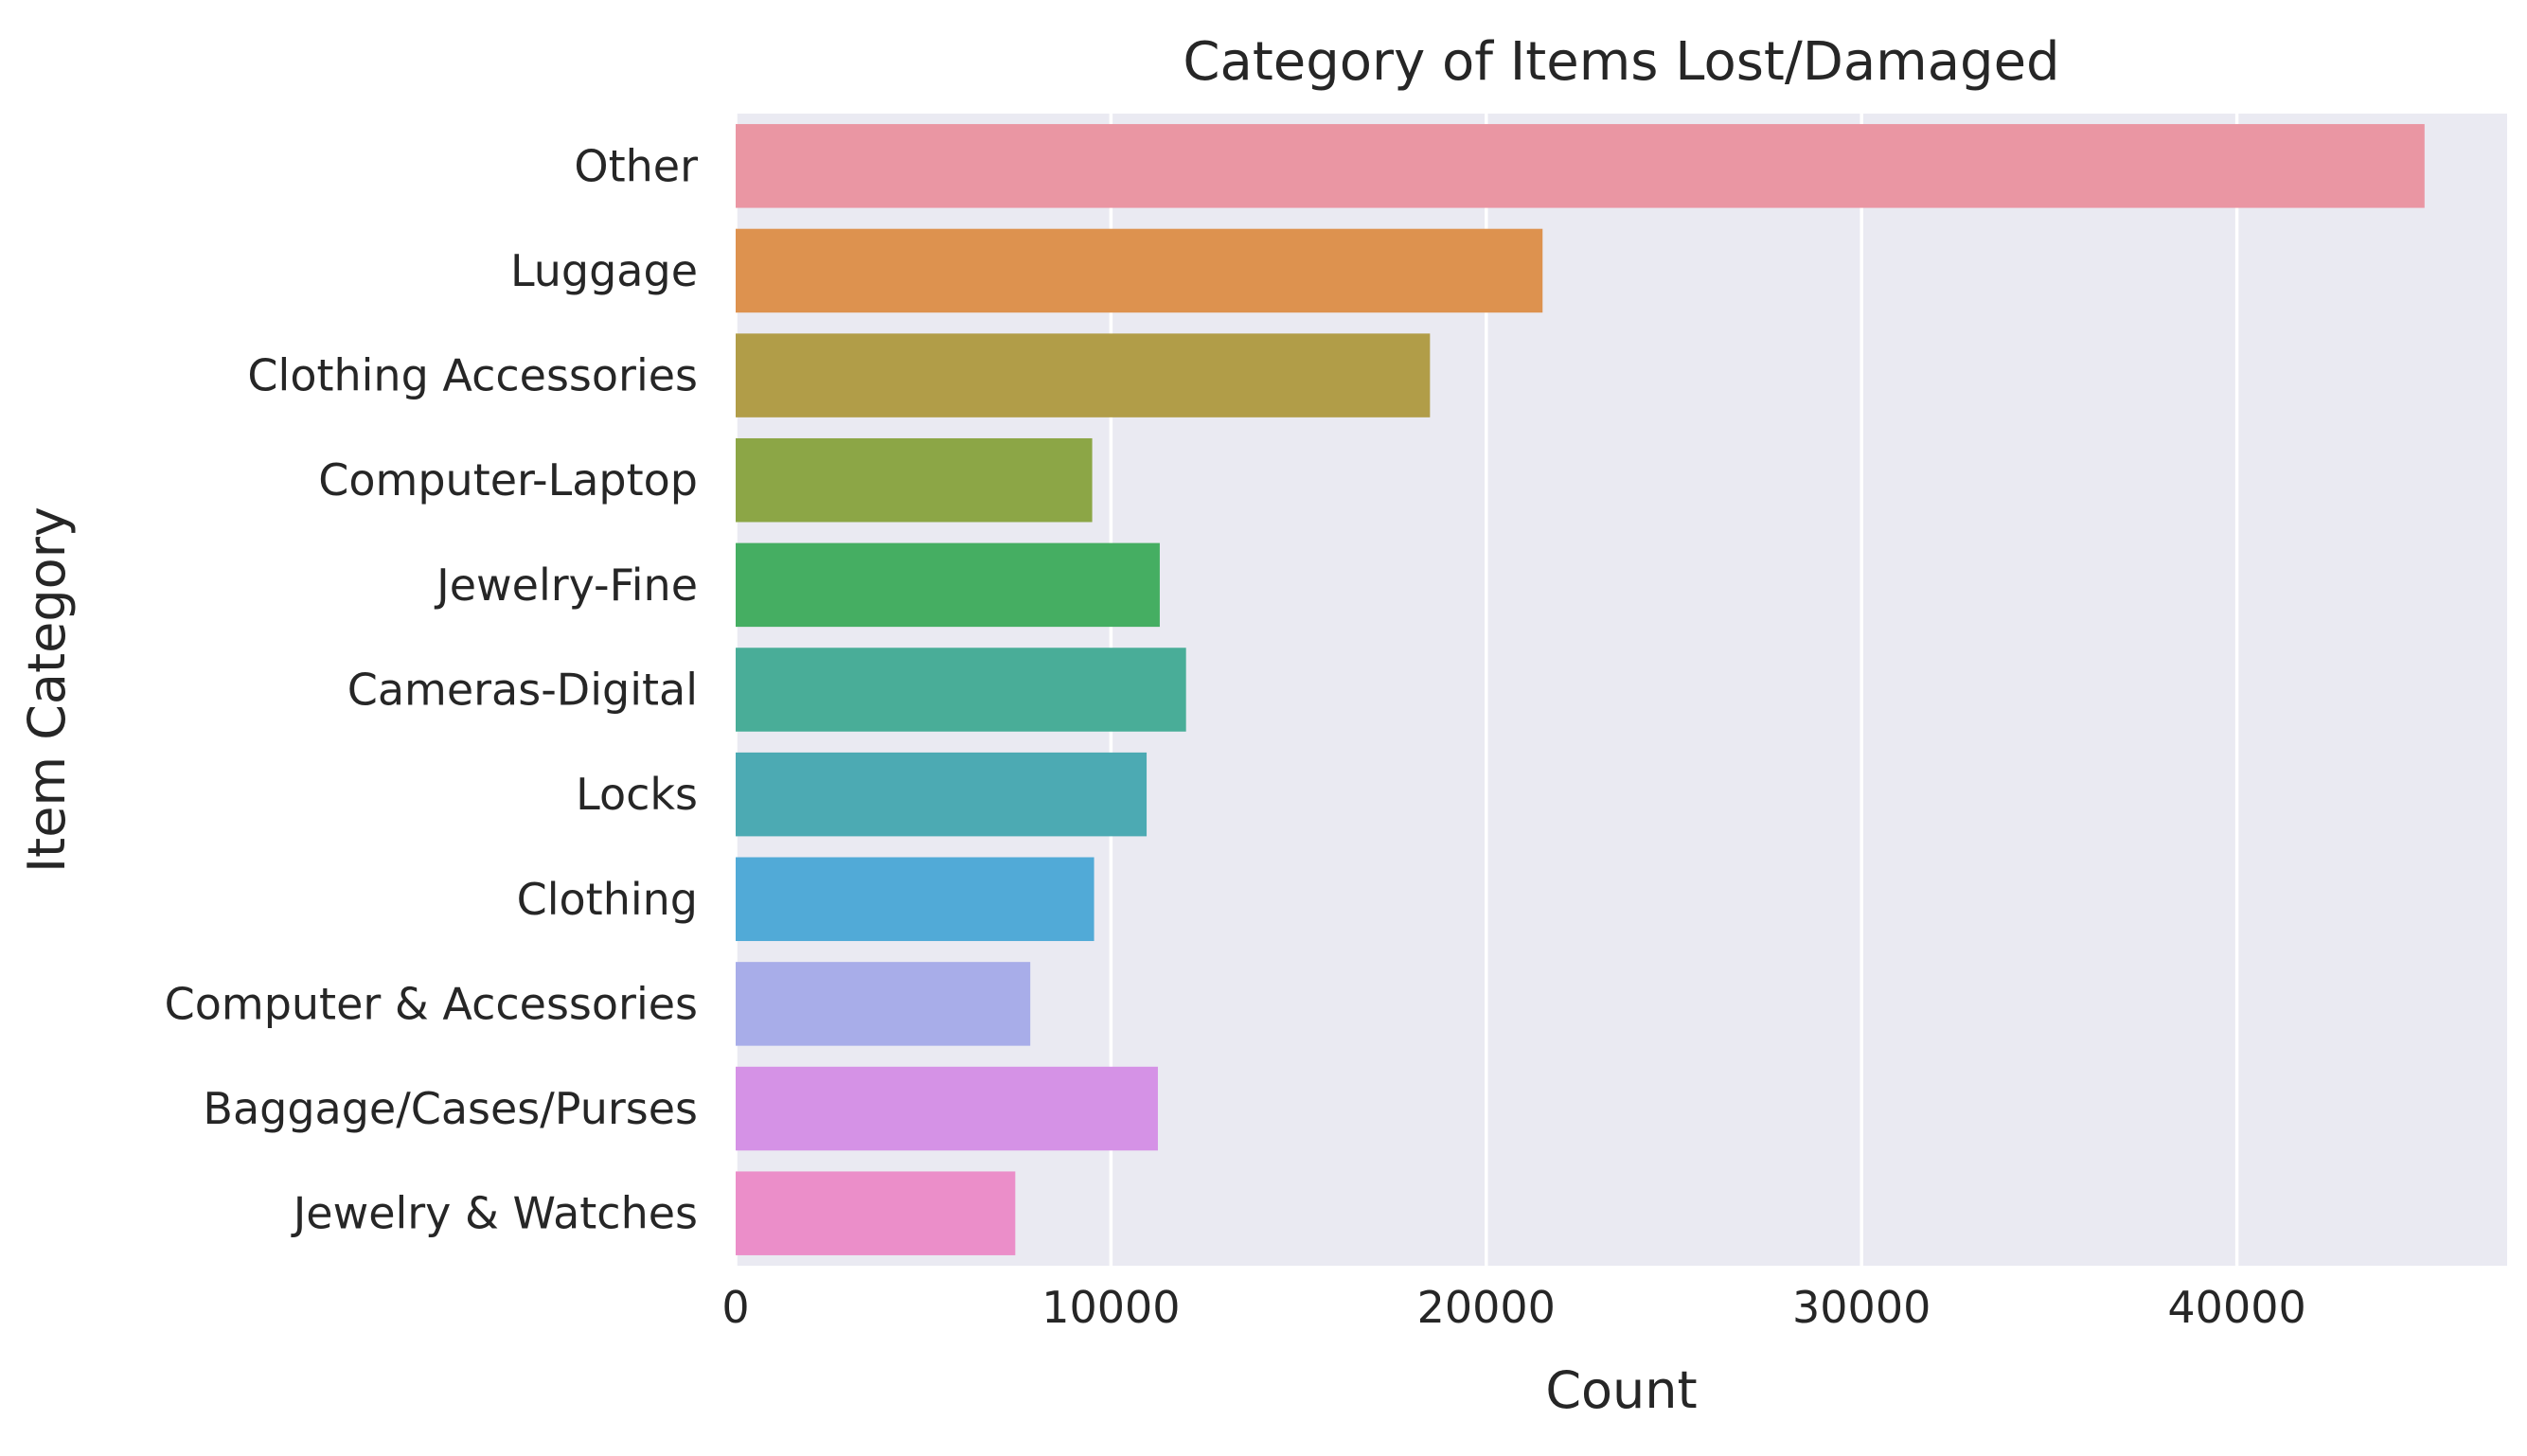 The height and width of the screenshot is (1456, 2527). What do you see at coordinates (522, 690) in the screenshot?
I see `y-tick-label: Cameras-Digital` at bounding box center [522, 690].